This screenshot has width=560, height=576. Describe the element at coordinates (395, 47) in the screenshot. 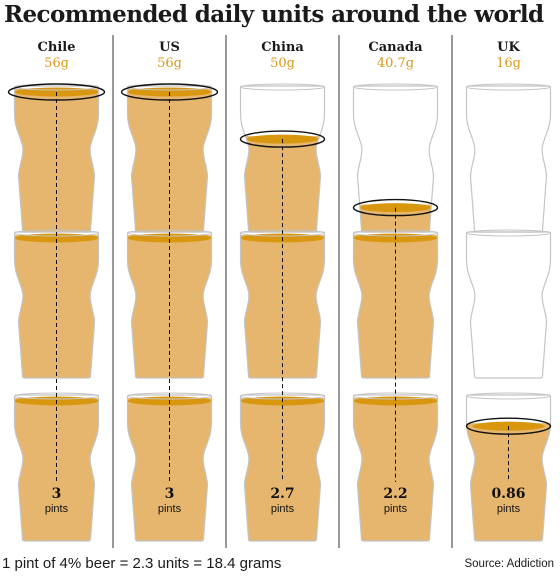

I see `country-name: Canada` at that location.